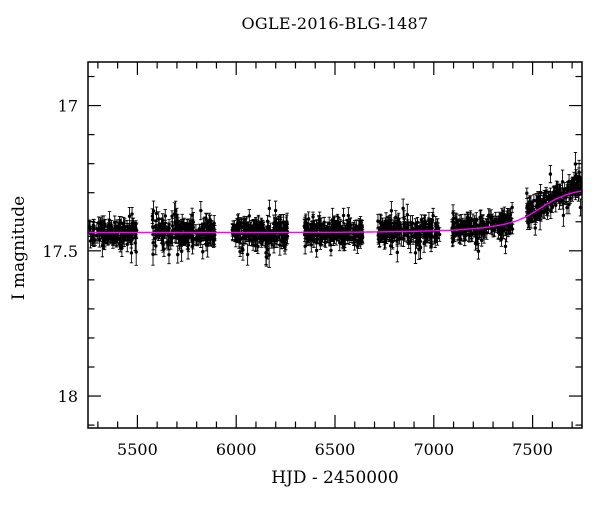 This screenshot has width=600, height=512. Describe the element at coordinates (433, 449) in the screenshot. I see `x-tick-label: 7000` at that location.